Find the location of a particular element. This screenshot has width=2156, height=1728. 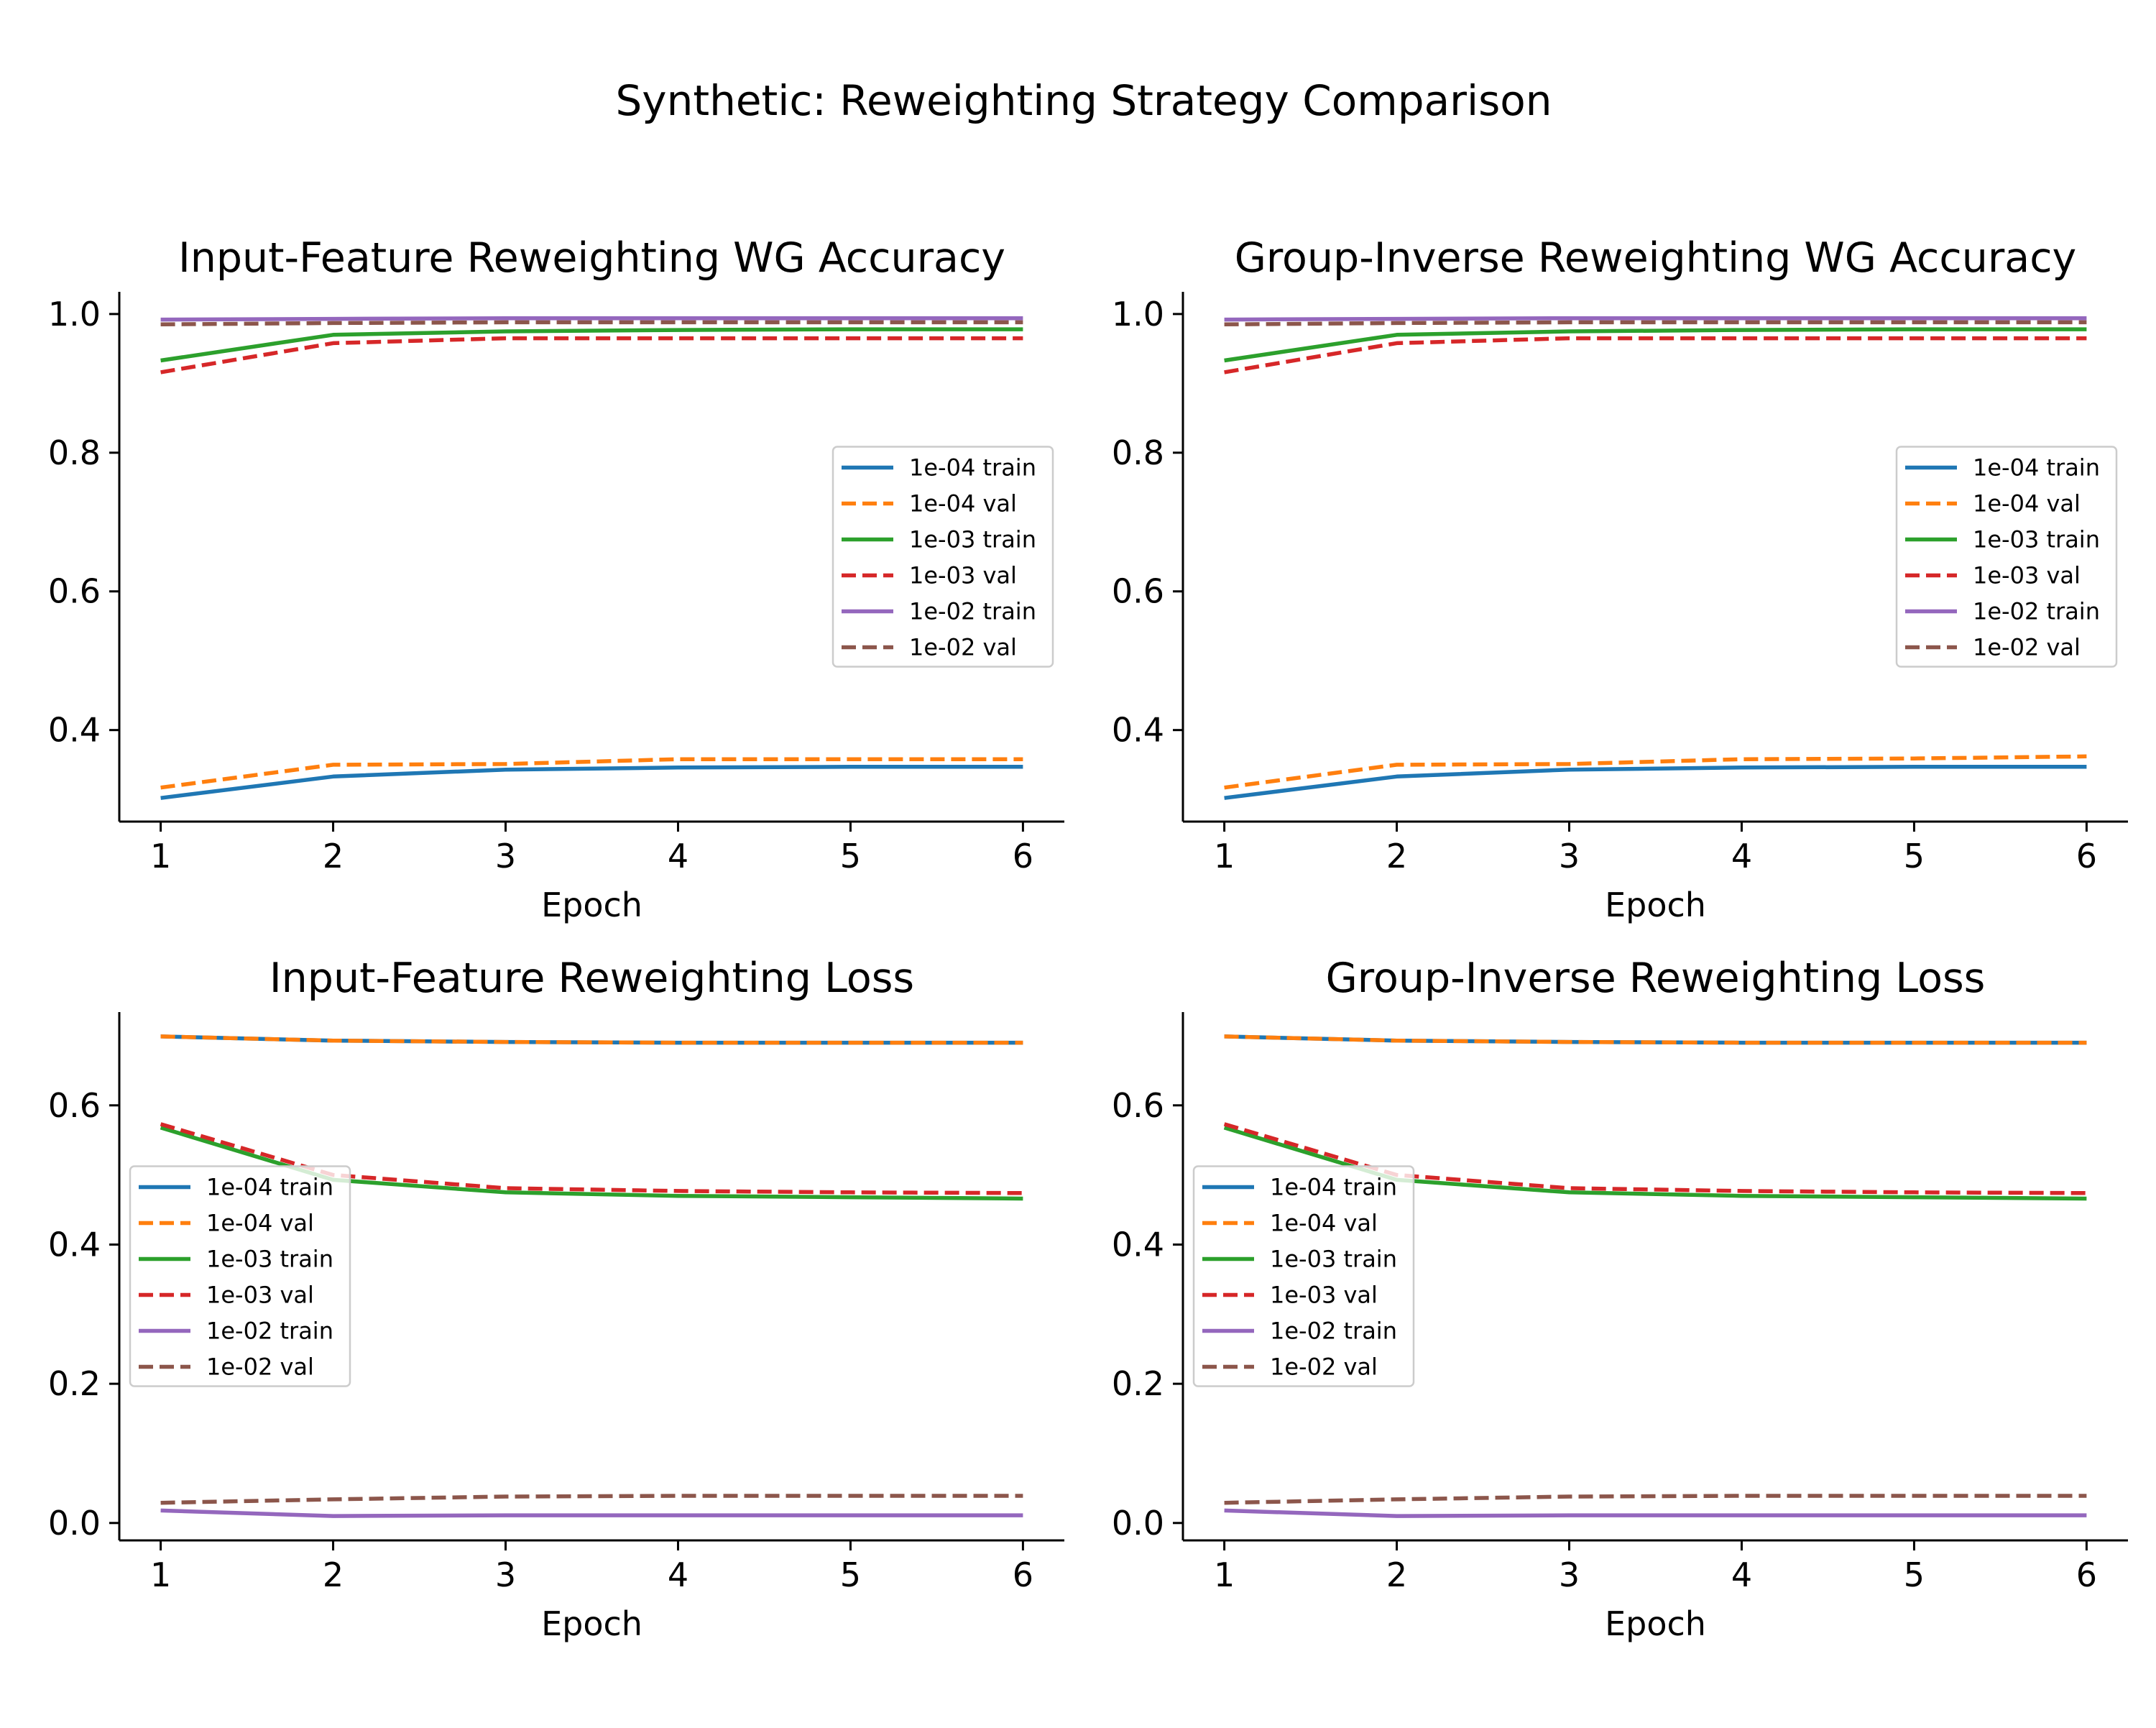

chart-3-x-tick-label: 4 is located at coordinates (678, 1574).